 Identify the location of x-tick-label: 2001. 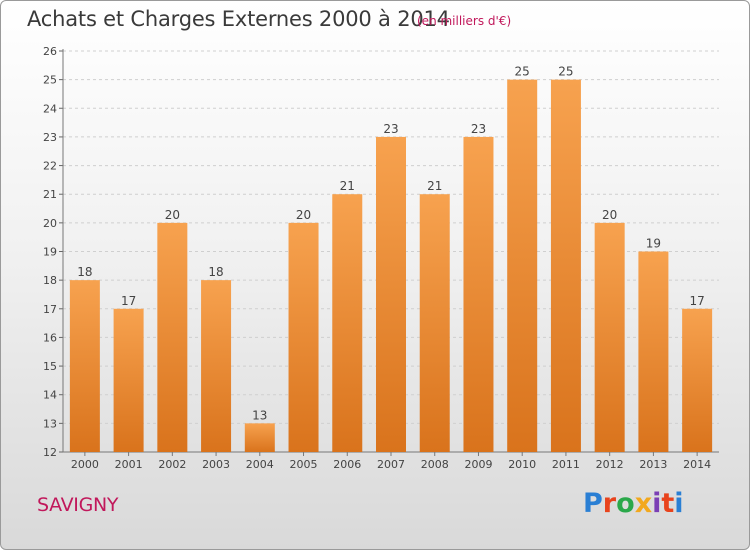
(129, 464).